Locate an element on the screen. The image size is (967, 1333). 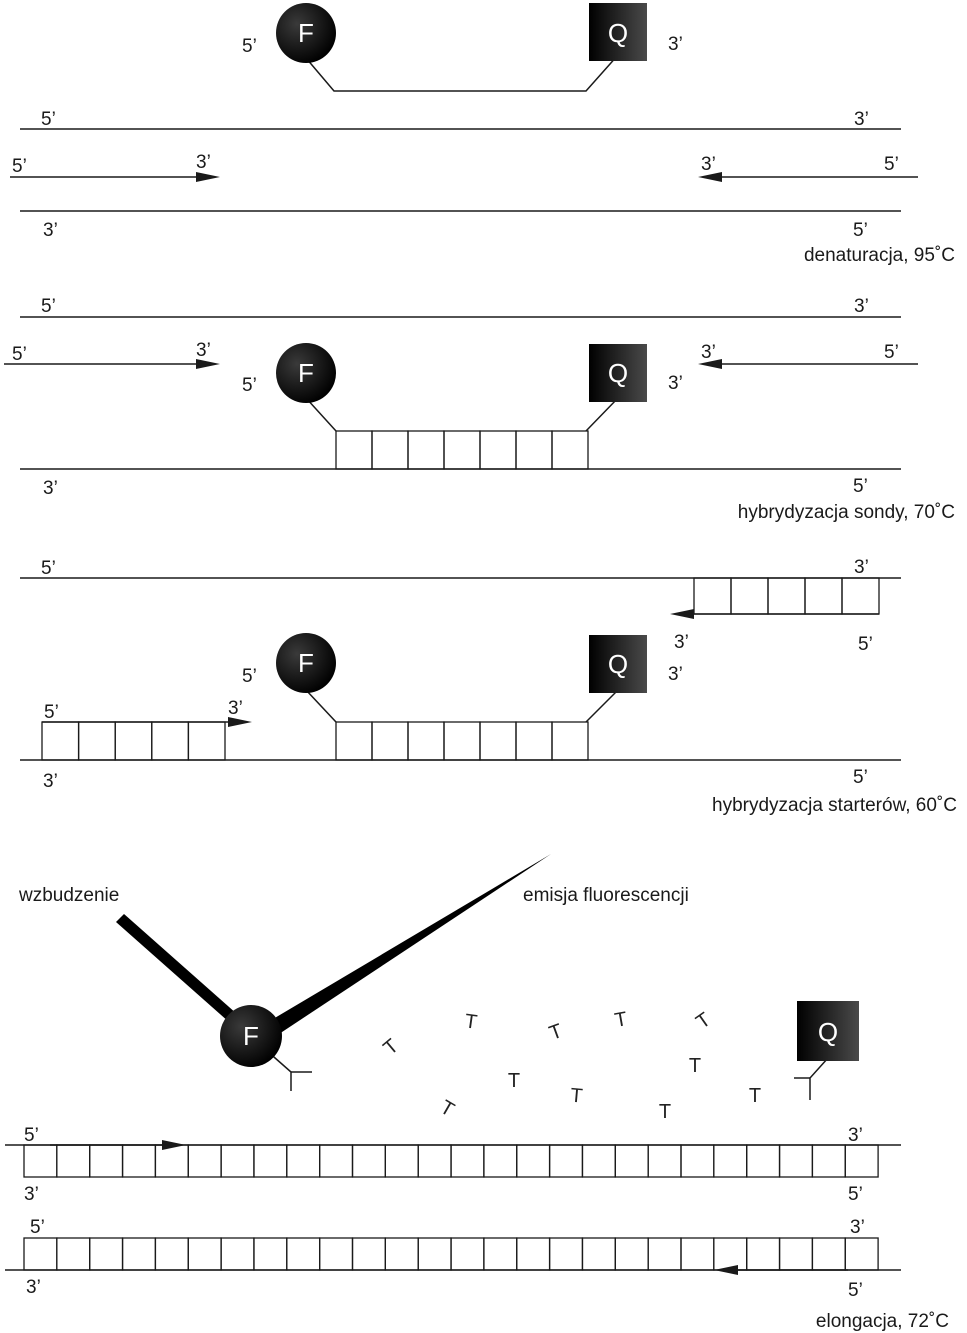
excitation-label: wzbudzenie is located at coordinates (68, 895).